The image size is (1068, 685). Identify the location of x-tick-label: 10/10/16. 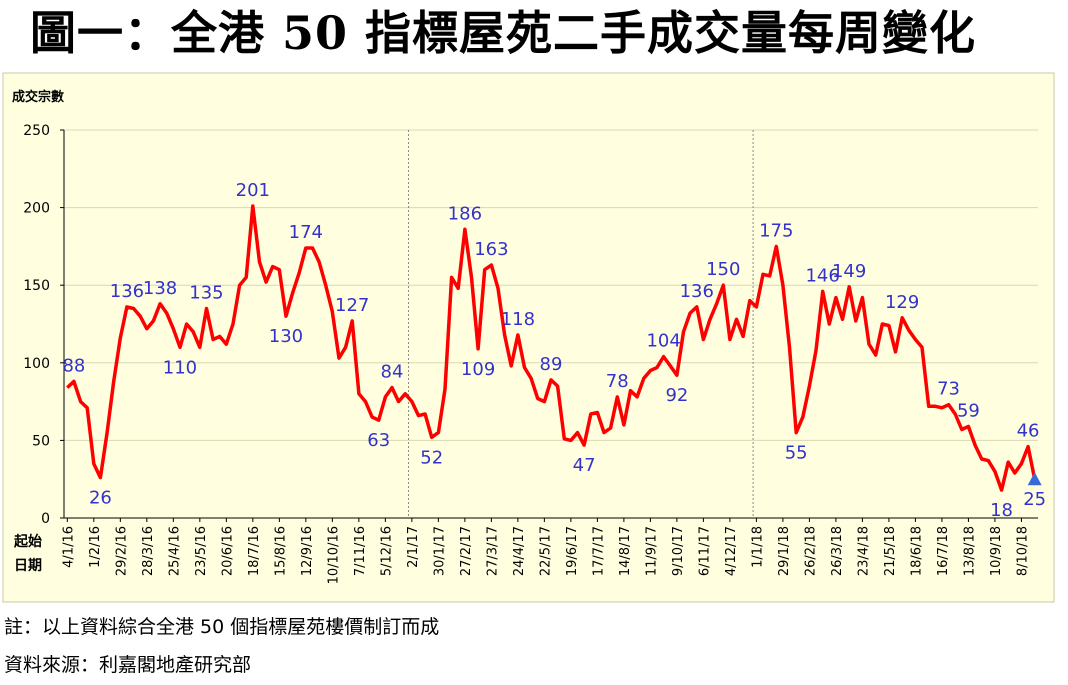
(333, 555).